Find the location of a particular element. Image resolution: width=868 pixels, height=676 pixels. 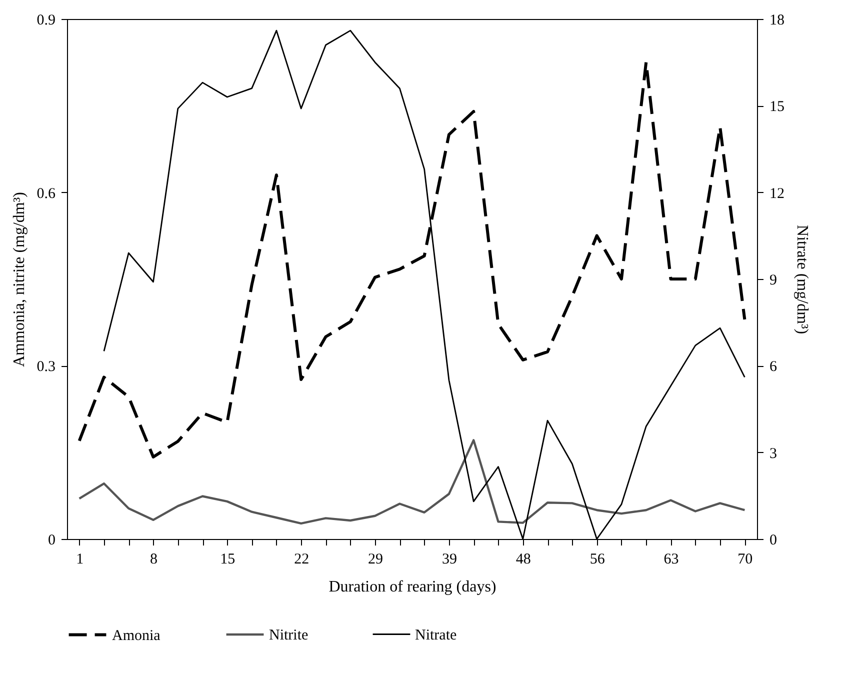

y-tick-label: 0 is located at coordinates (52, 540).